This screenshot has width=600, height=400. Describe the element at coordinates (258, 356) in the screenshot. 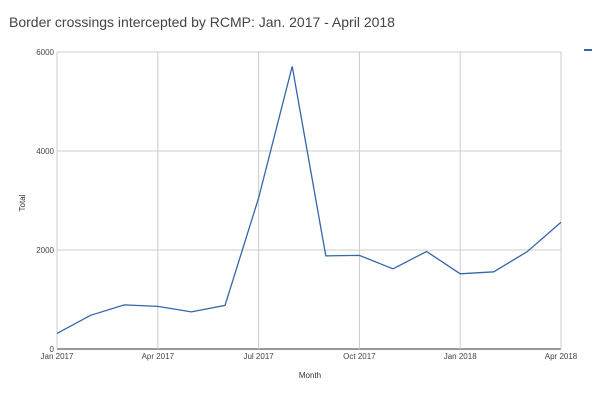

I see `x-tick-label: Jul 2017` at that location.